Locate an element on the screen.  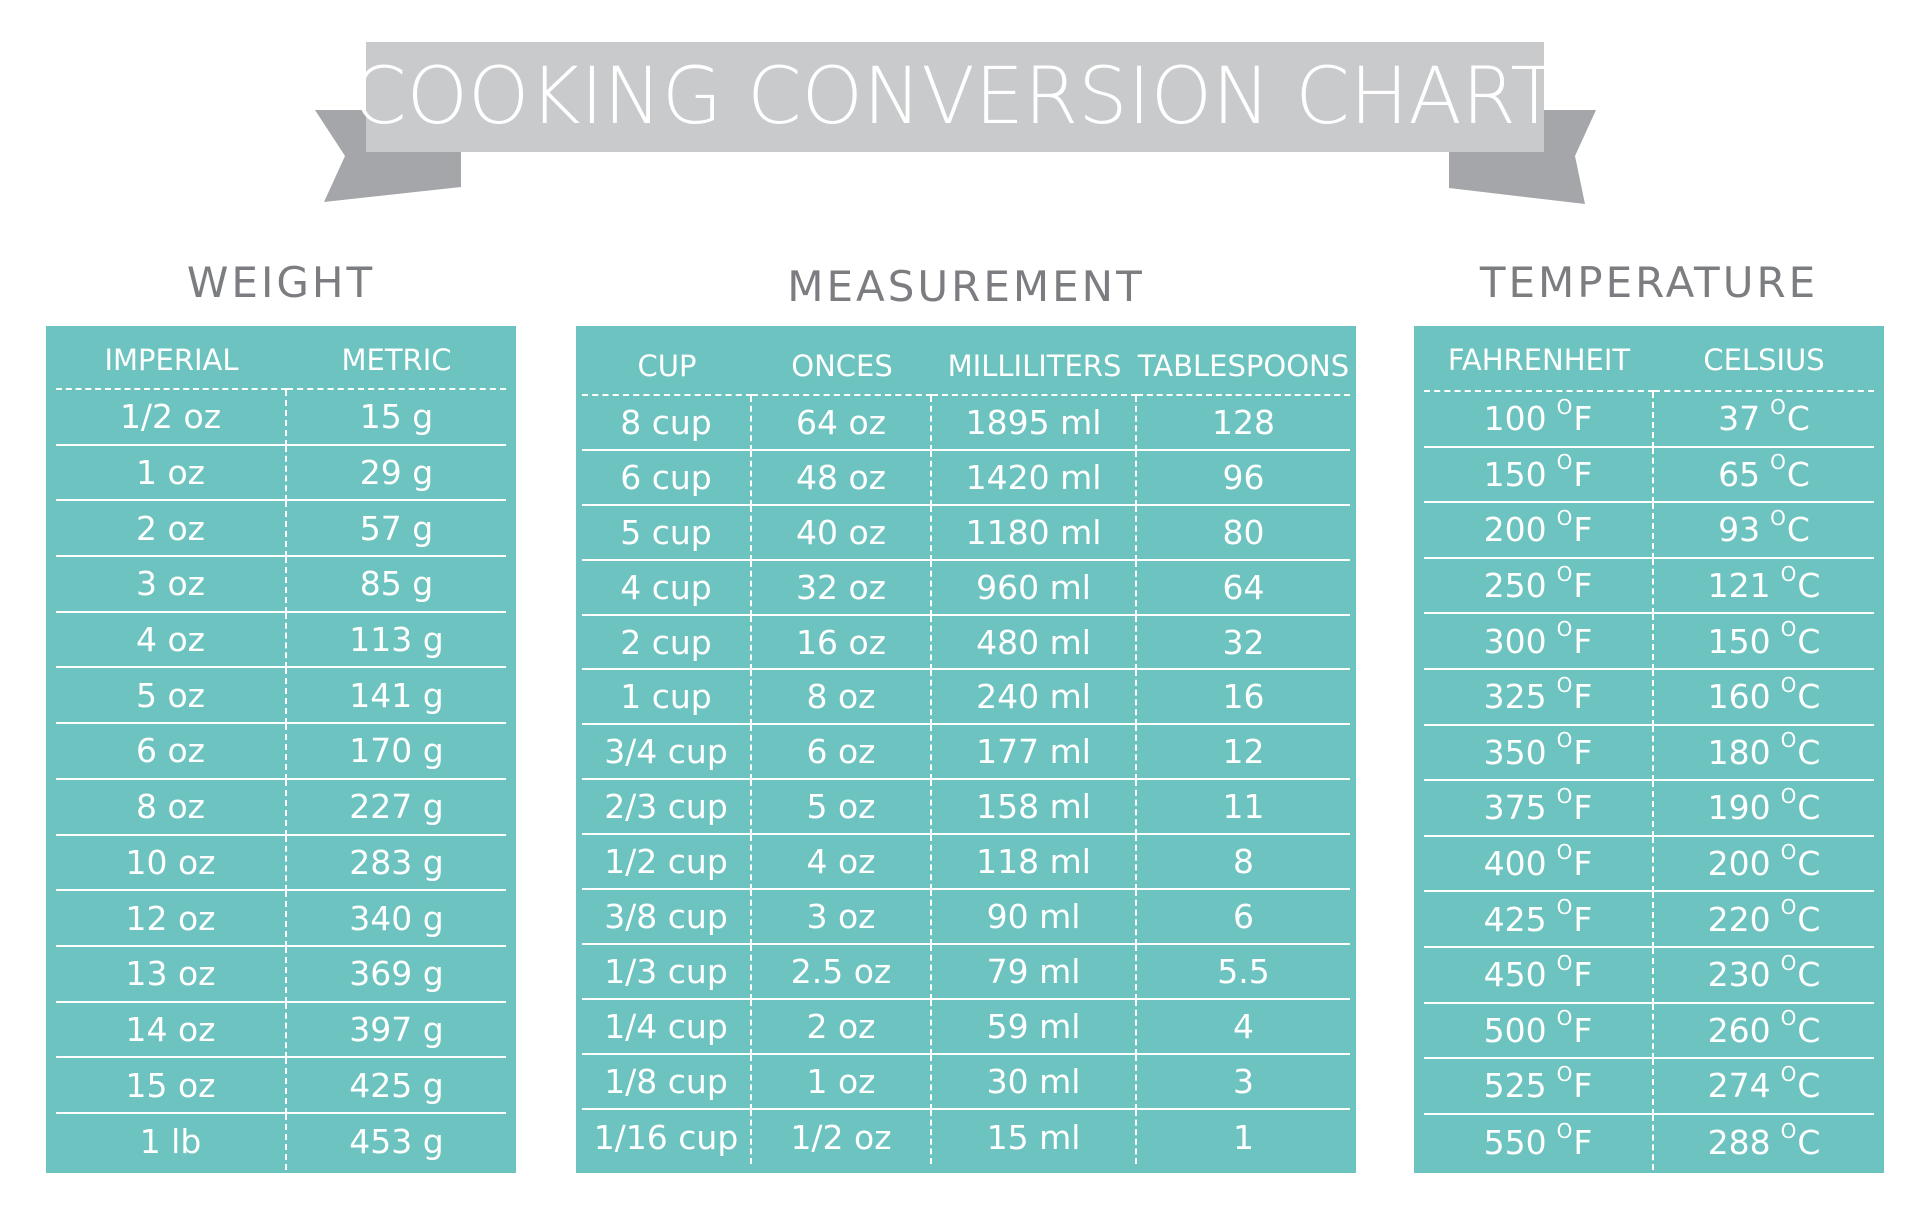
tablespoons-cell: 16 is located at coordinates (1243, 698).